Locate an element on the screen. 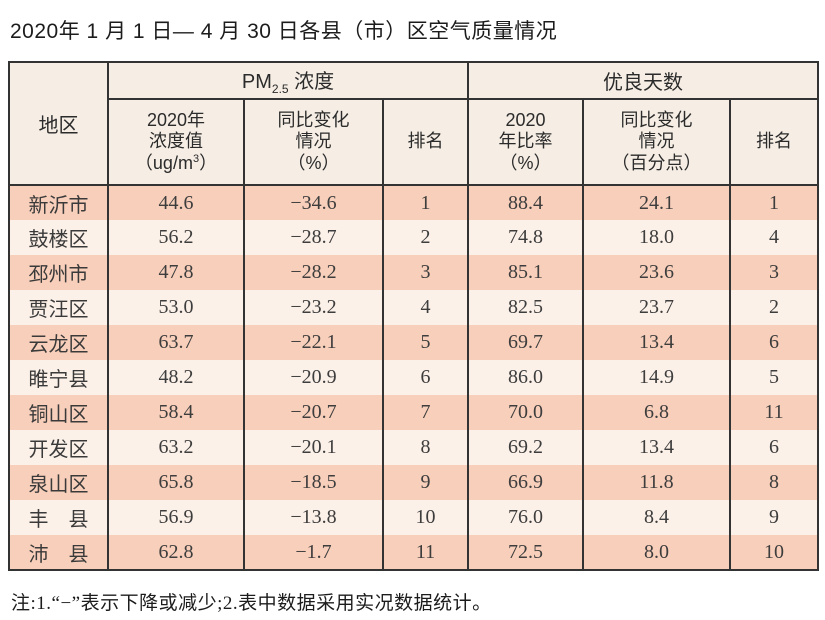 The image size is (825, 620). pm-rank-cell: 11 is located at coordinates (425, 552).